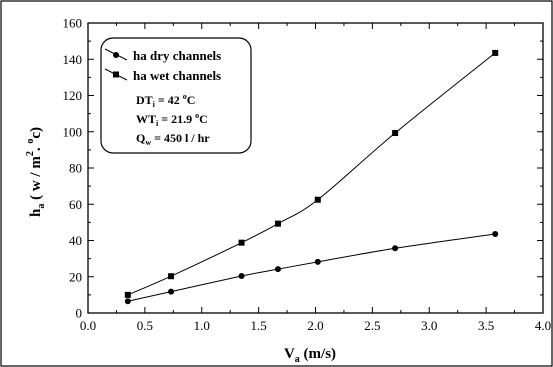  I want to click on note-water-flow: Qw = 450 l / hr, so click(173, 139).